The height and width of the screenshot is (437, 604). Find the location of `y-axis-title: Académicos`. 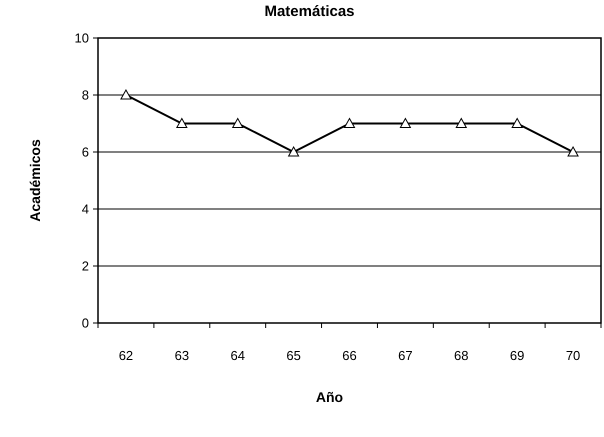

y-axis-title: Académicos is located at coordinates (35, 180).